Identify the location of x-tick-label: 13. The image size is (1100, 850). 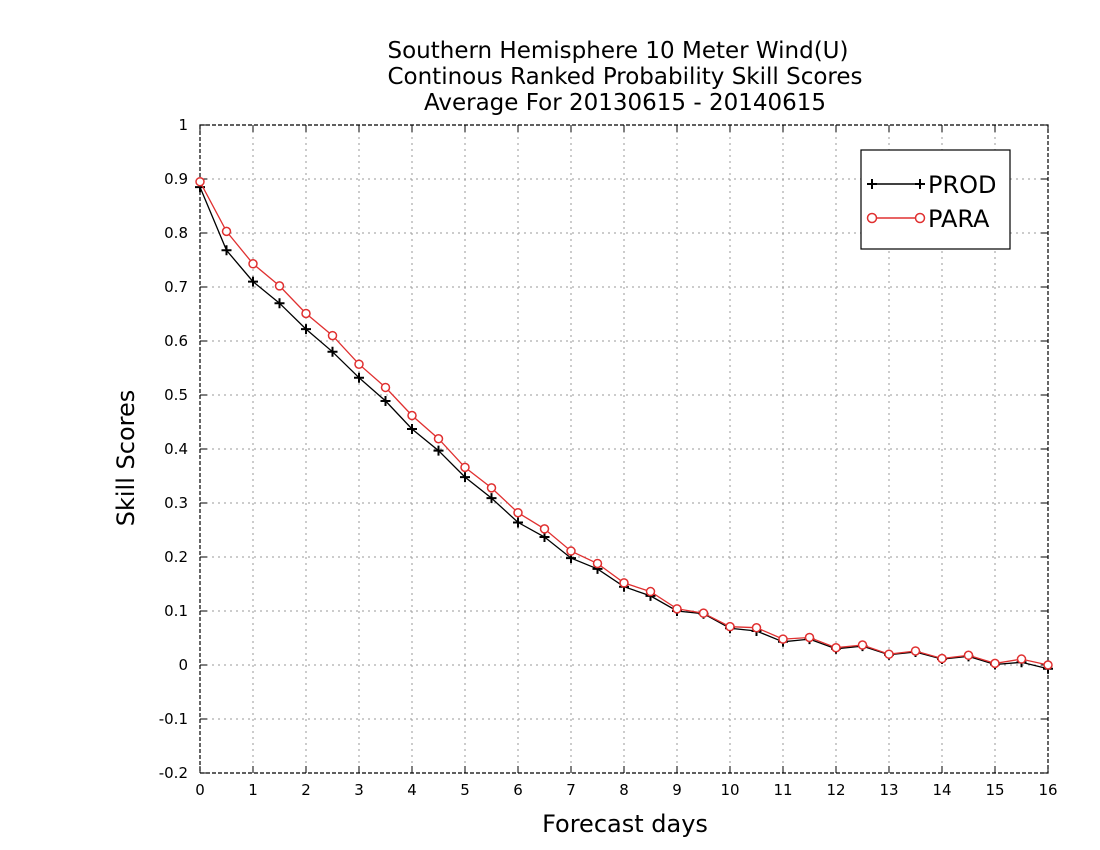
(888, 790).